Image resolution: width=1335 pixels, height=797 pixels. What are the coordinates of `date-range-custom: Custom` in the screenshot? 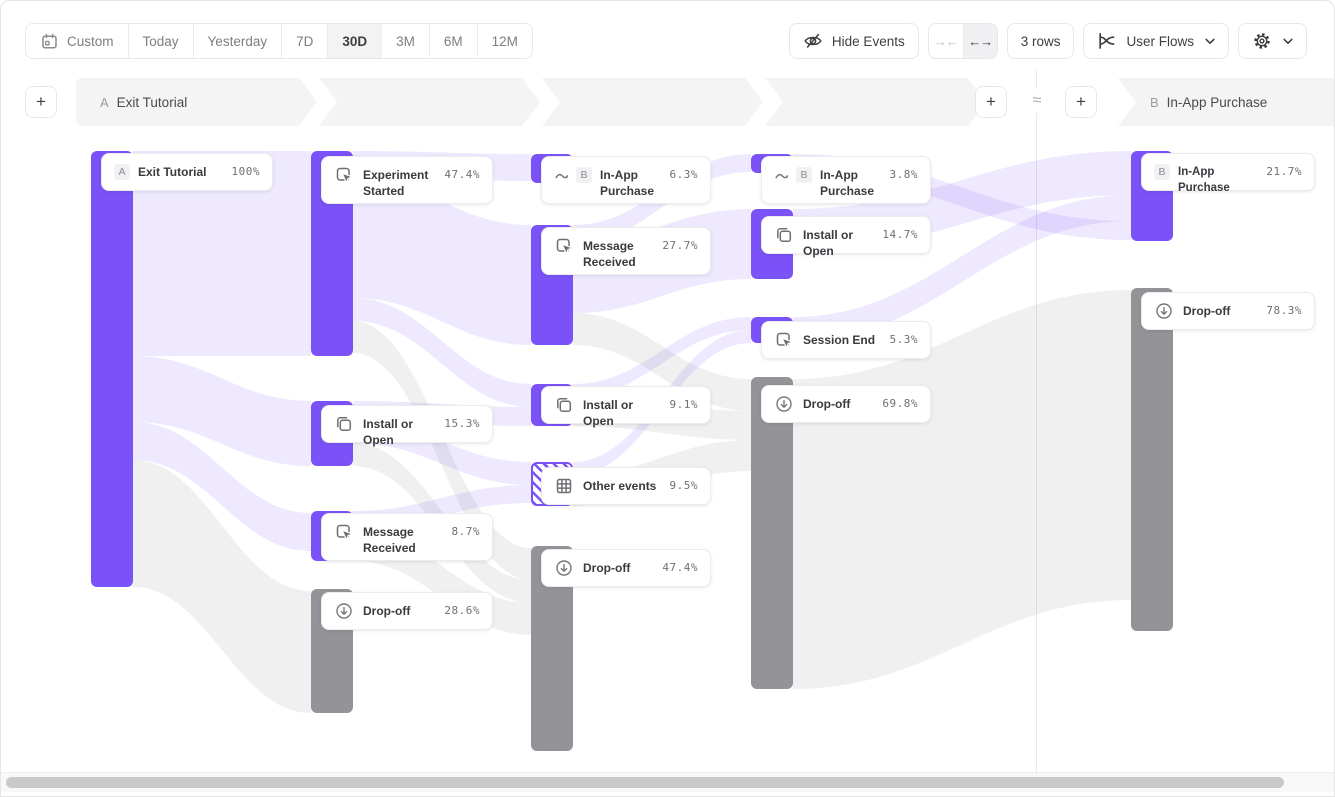 It's located at (77, 41).